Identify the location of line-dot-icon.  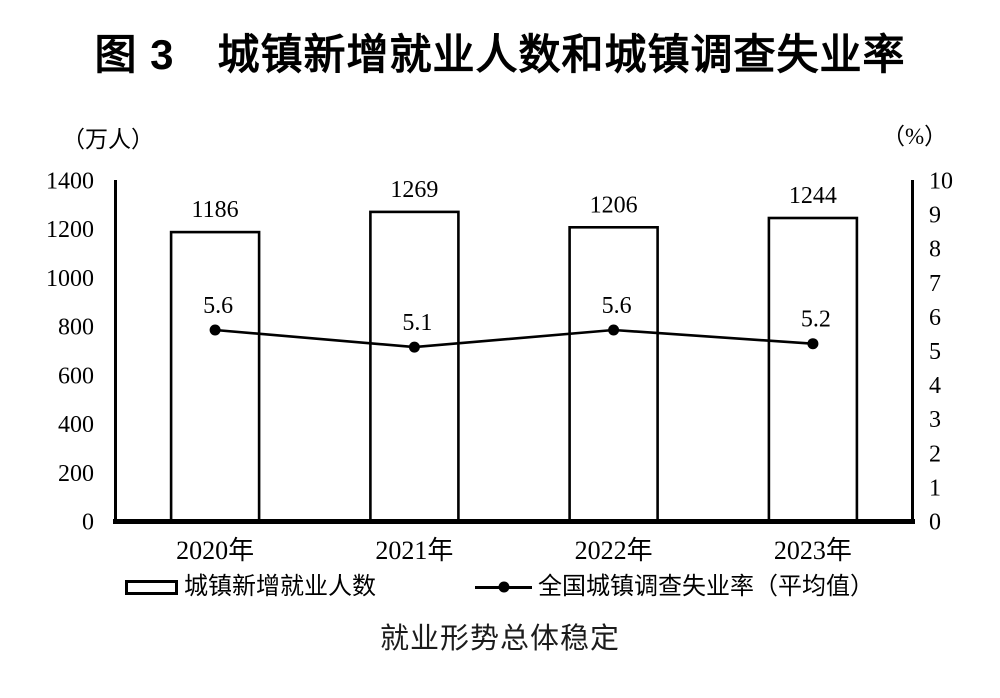
(503, 587).